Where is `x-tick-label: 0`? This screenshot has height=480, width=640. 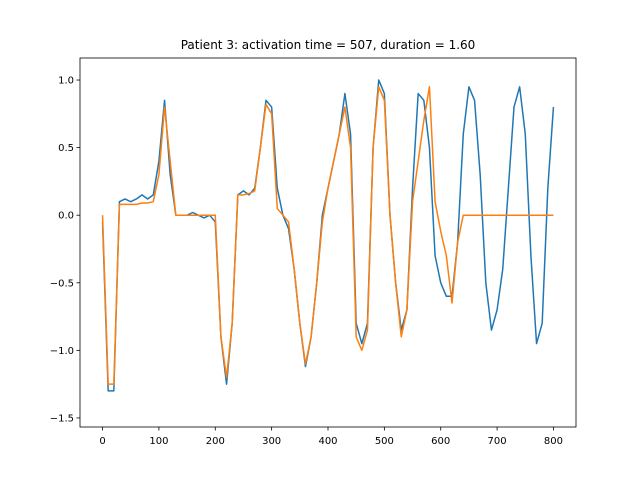
x-tick-label: 0 is located at coordinates (102, 441).